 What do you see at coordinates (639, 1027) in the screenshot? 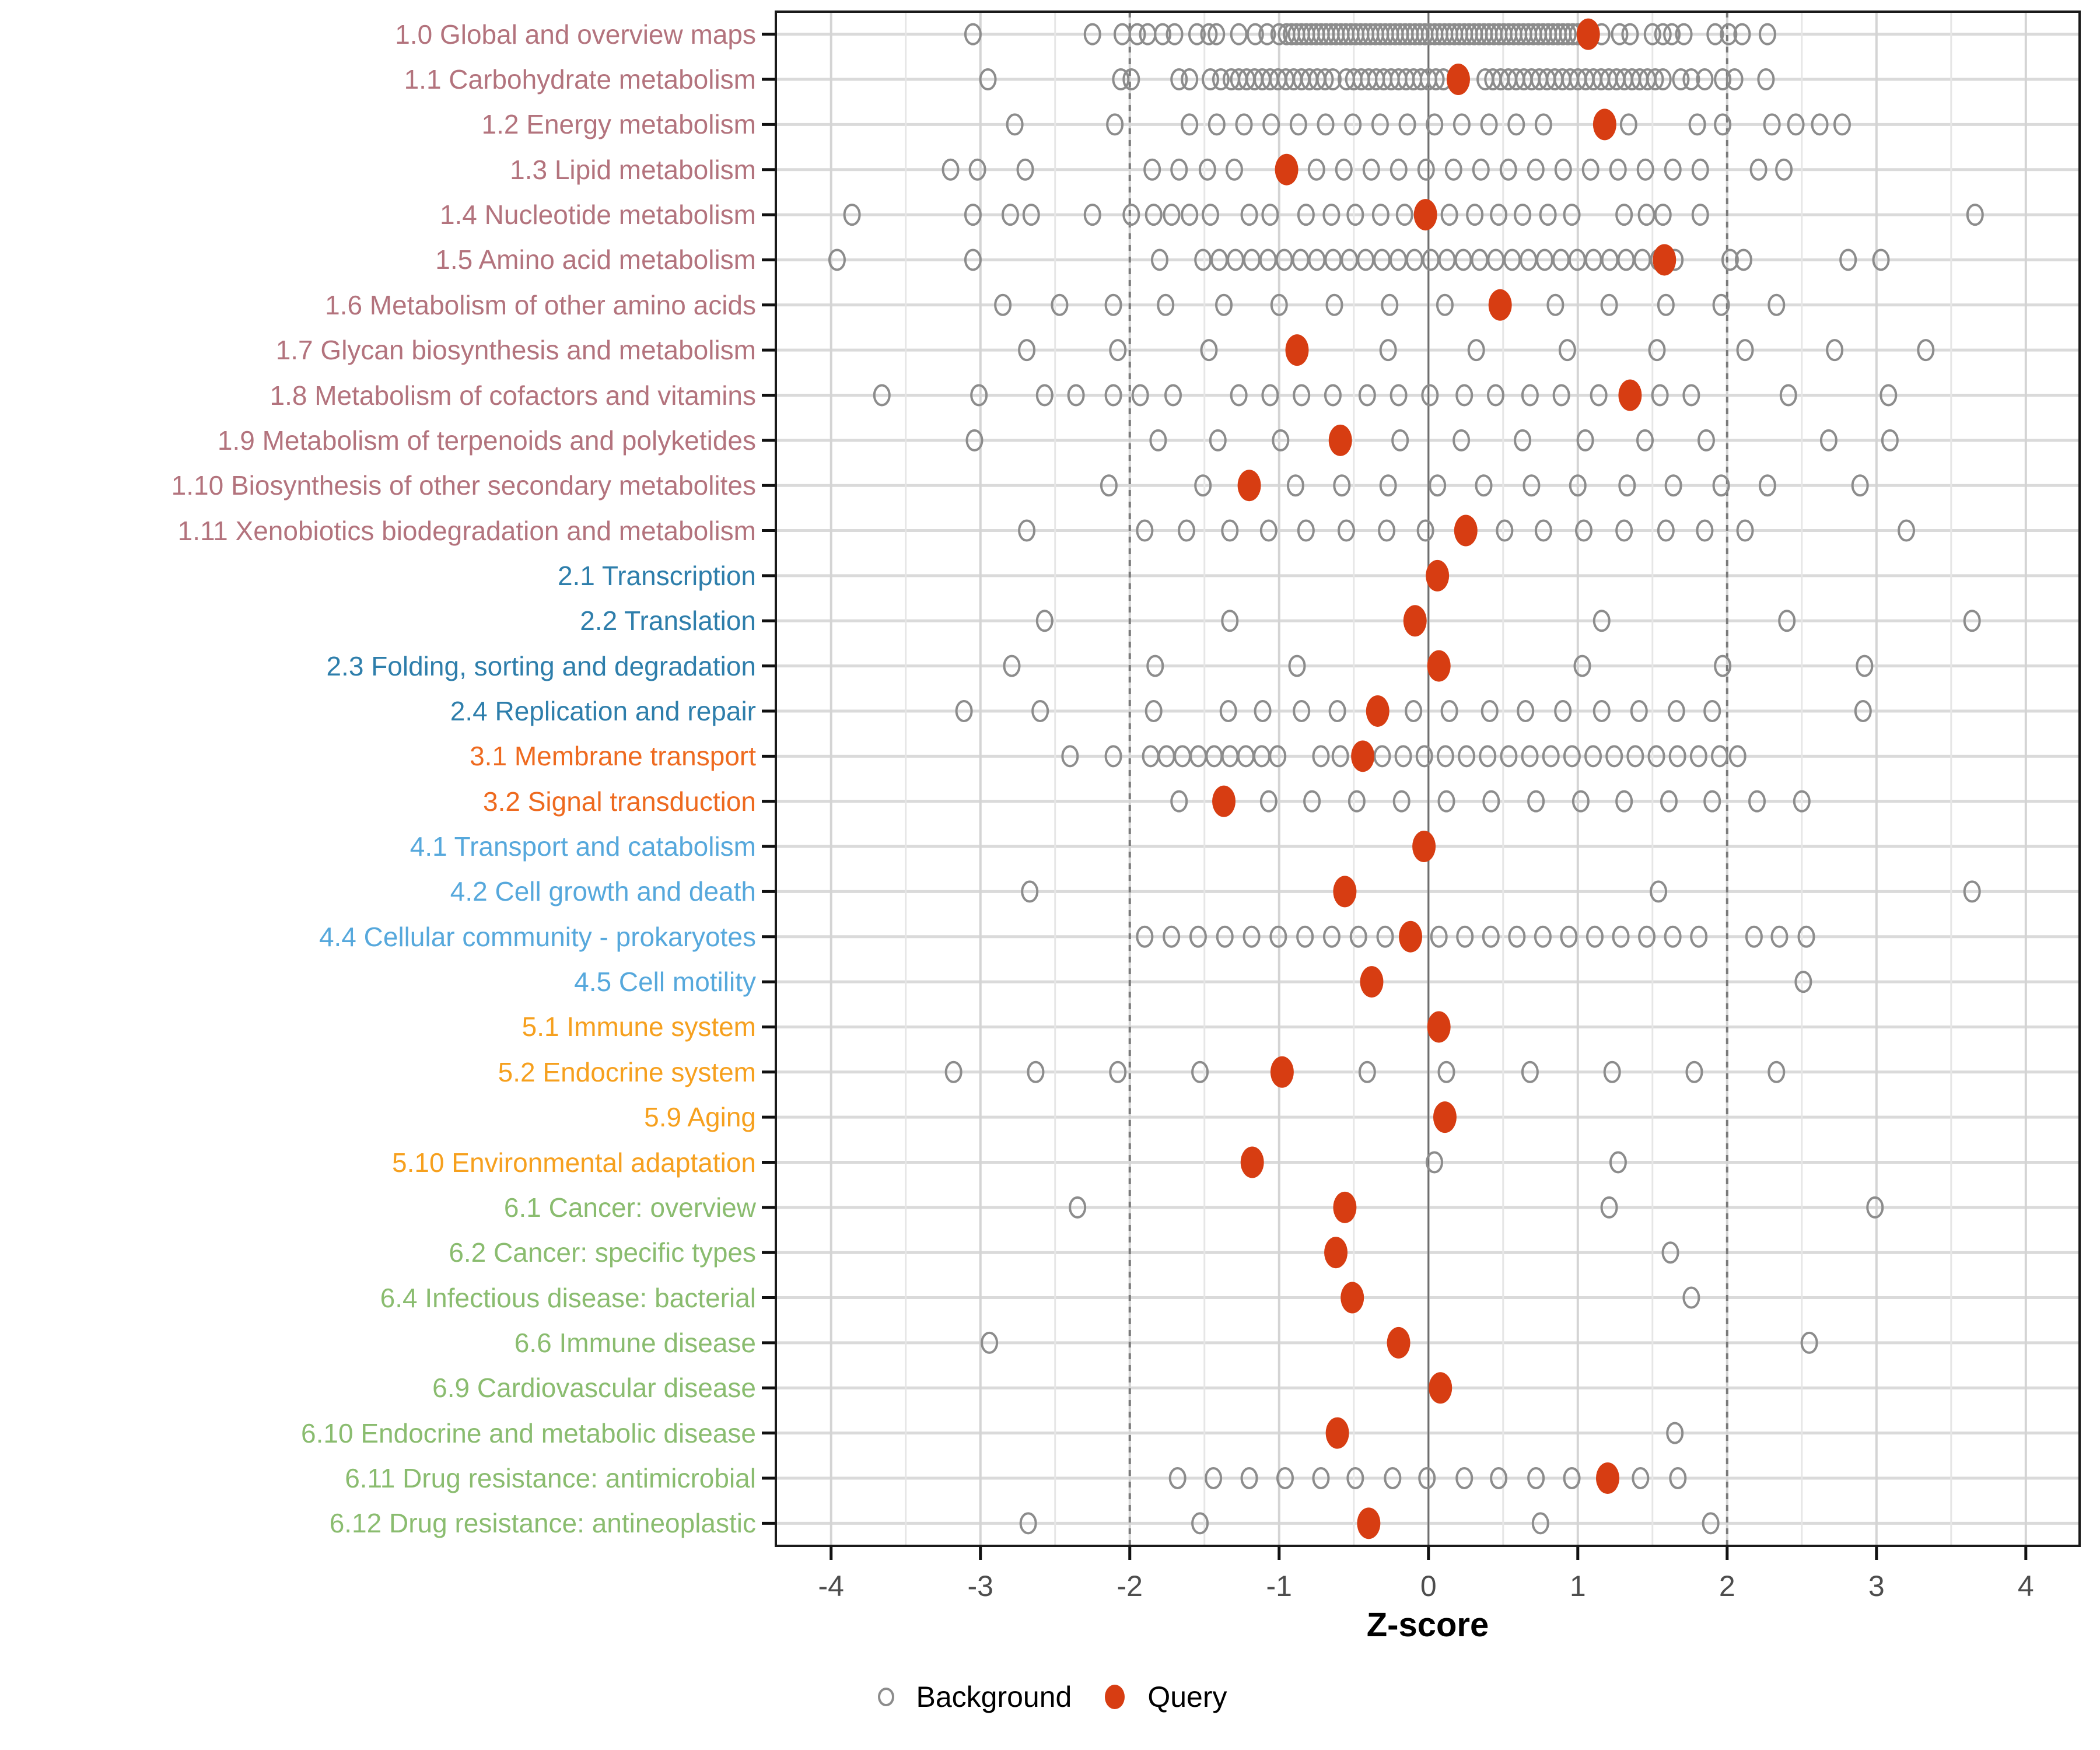
I see `y-axis-label: 5.1 Immune system` at bounding box center [639, 1027].